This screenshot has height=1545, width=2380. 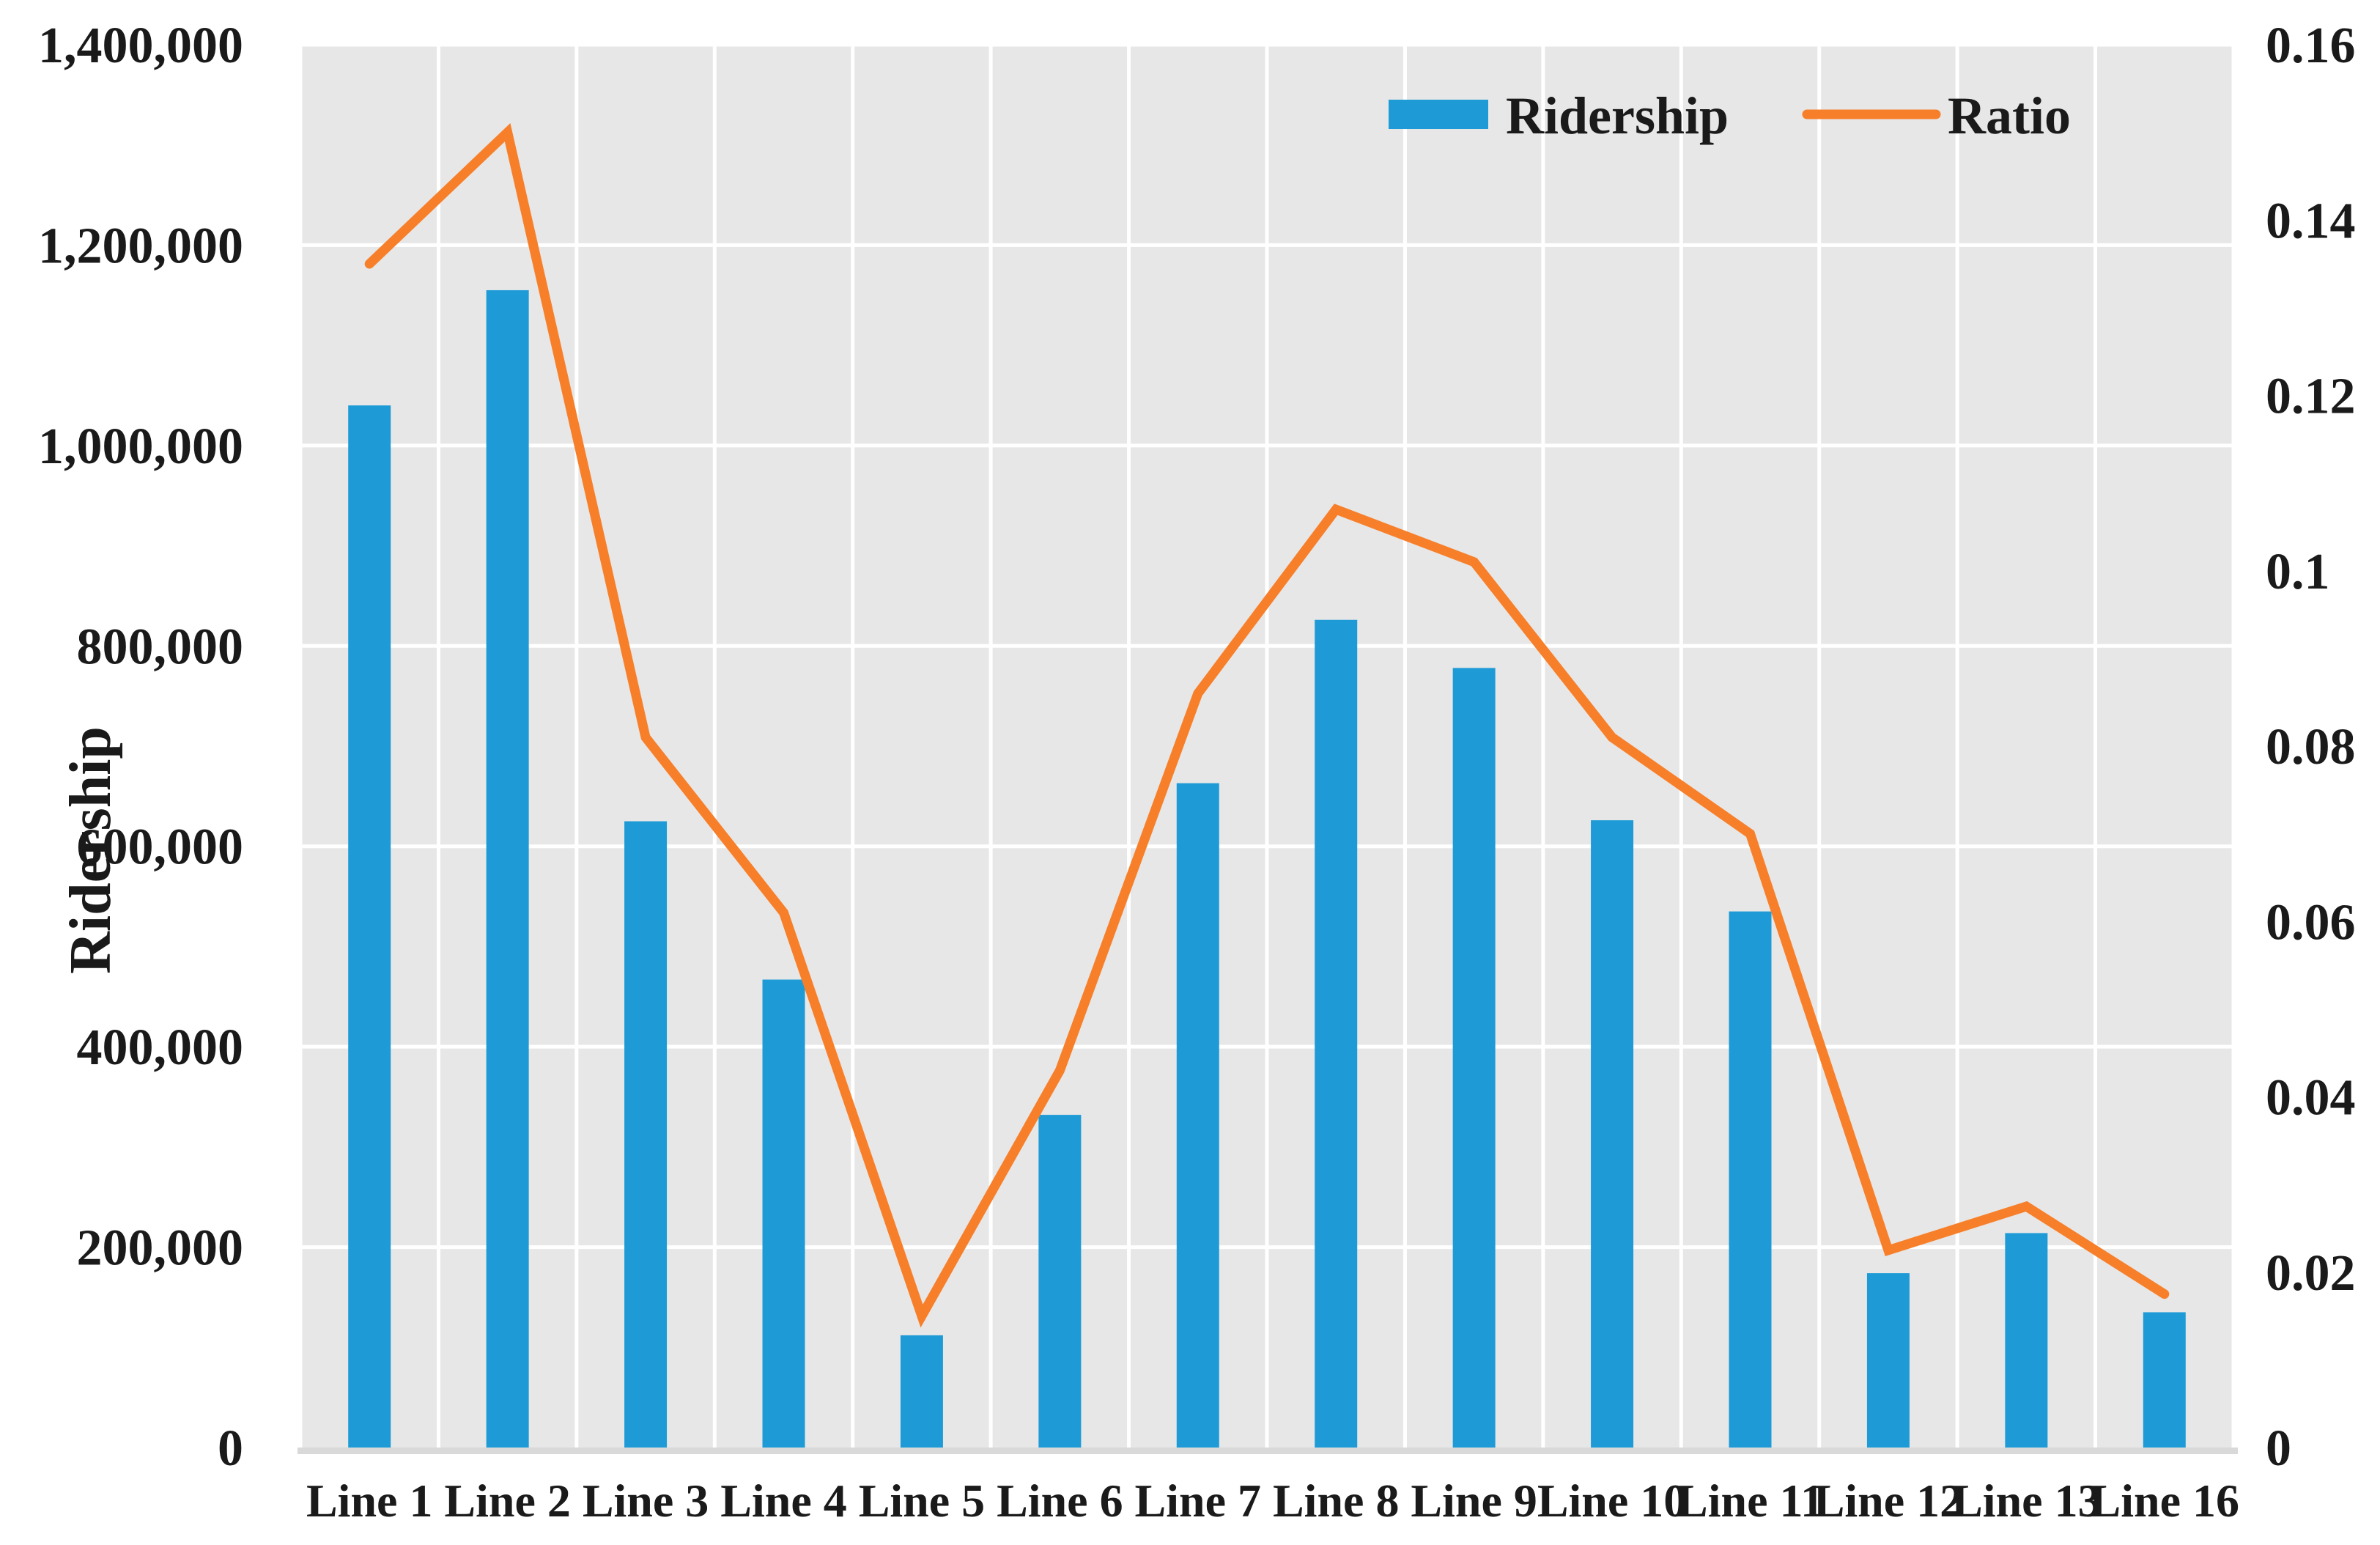 I want to click on y-axis-title: Ridership, so click(x=91, y=850).